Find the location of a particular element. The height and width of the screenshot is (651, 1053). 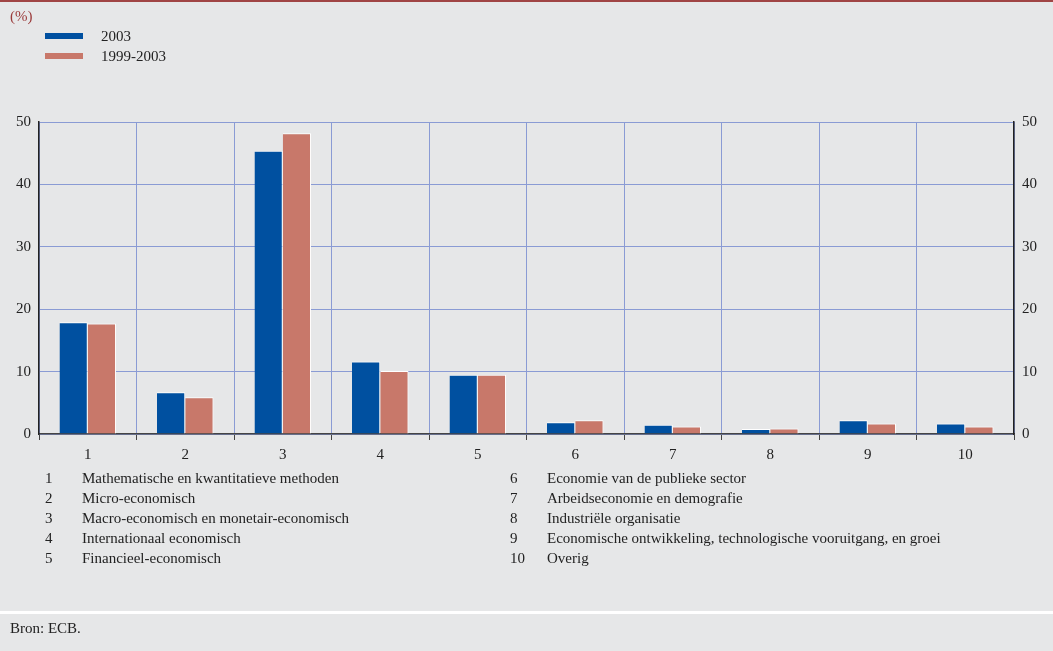

y-tick-label: 0 is located at coordinates (27, 432).